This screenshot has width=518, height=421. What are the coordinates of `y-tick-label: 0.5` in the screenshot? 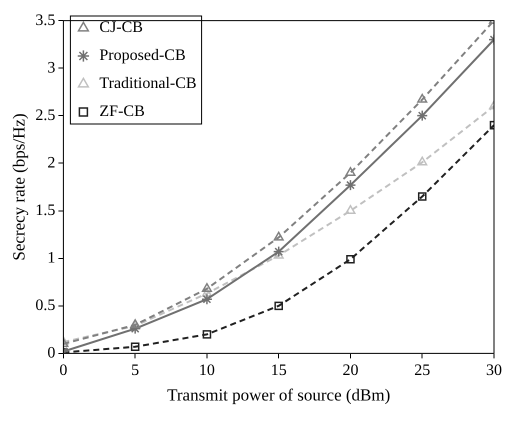 It's located at (45, 305).